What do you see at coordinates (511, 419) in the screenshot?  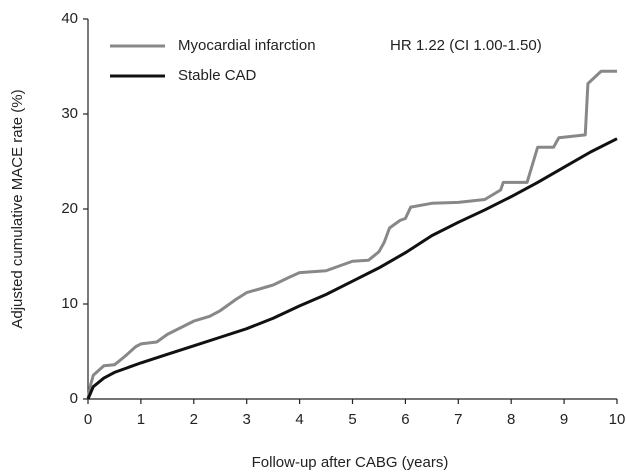 I see `x-tick-label: 8` at bounding box center [511, 419].